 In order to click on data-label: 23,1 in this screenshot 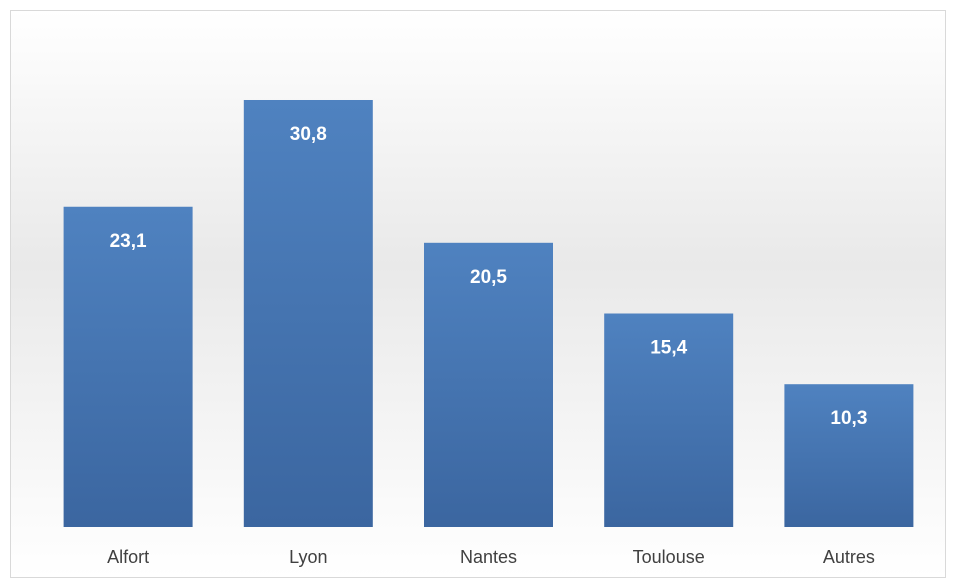, I will do `click(128, 241)`.